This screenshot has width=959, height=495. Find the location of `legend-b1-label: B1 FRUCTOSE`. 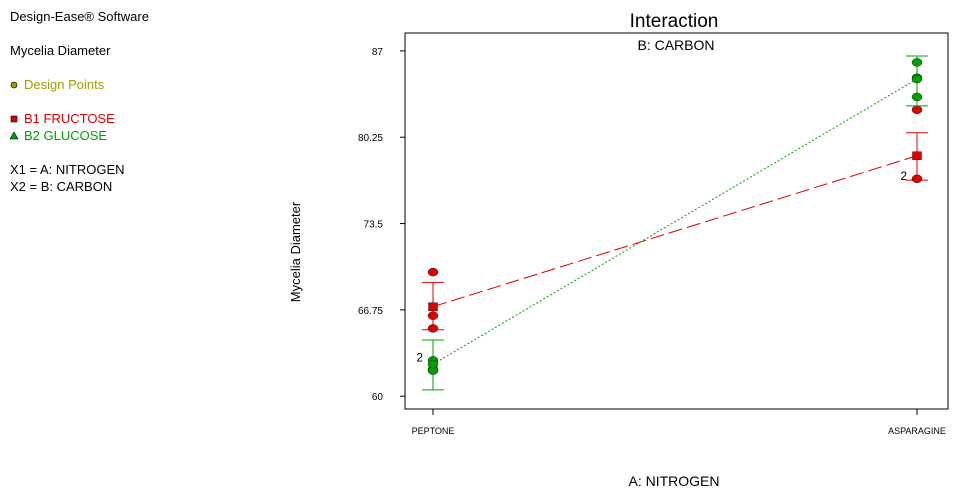

legend-b1-label: B1 FRUCTOSE is located at coordinates (69, 118).